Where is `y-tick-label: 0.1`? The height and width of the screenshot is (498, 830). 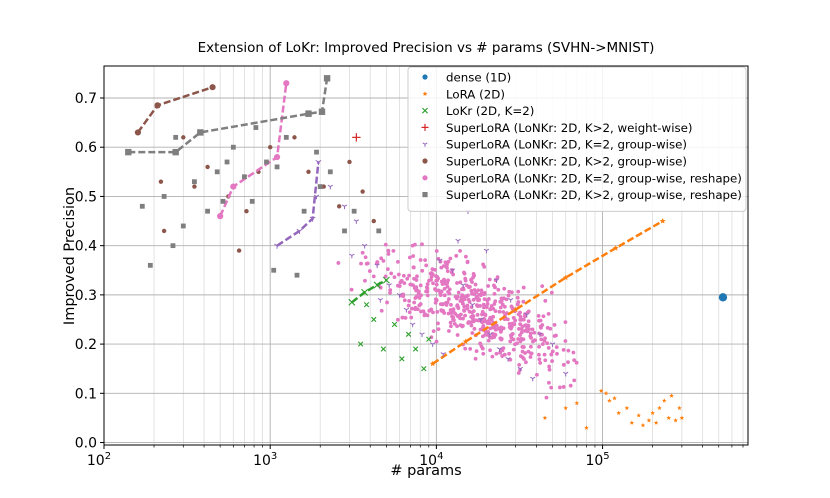 y-tick-label: 0.1 is located at coordinates (86, 394).